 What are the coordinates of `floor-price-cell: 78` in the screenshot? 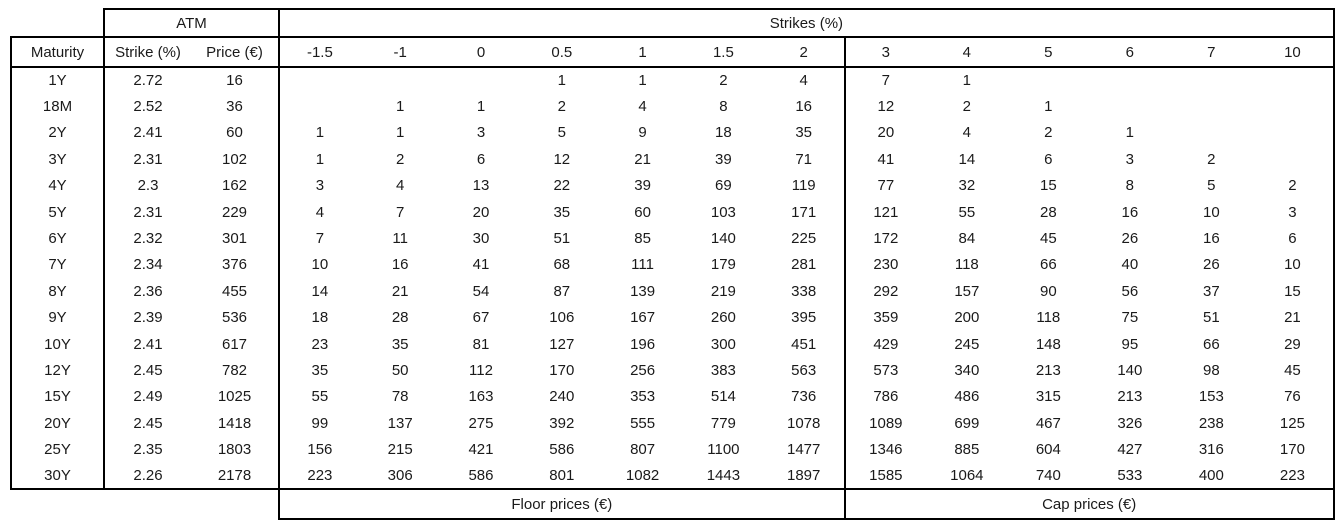 It's located at (400, 397).